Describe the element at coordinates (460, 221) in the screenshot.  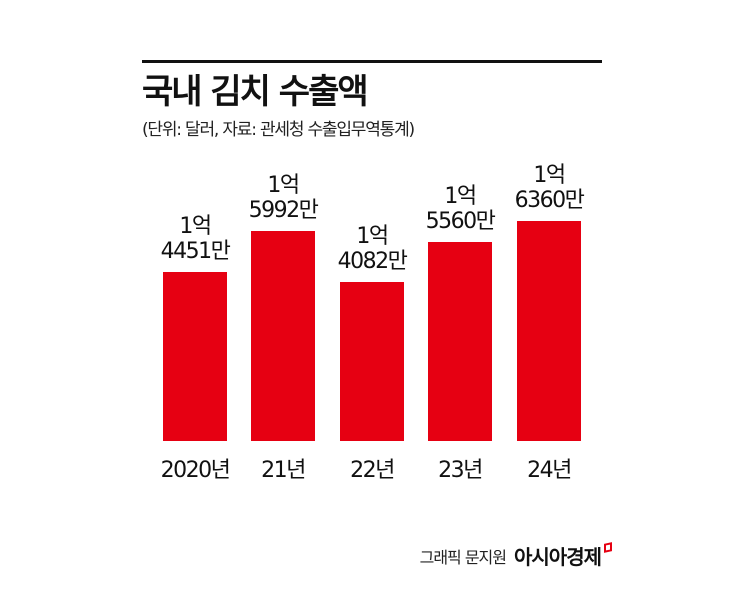
I see `value-label-line2: 5560만` at that location.